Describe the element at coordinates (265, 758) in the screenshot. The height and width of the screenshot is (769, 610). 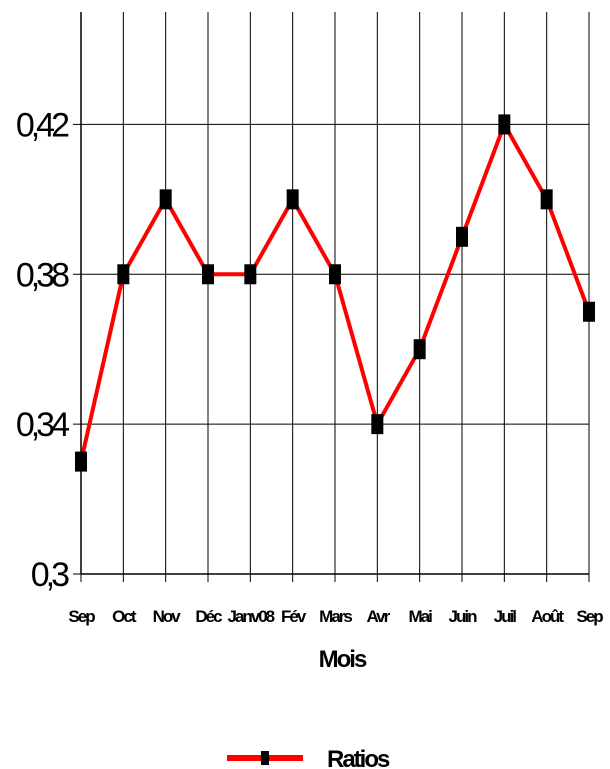
I see `legend-marker` at that location.